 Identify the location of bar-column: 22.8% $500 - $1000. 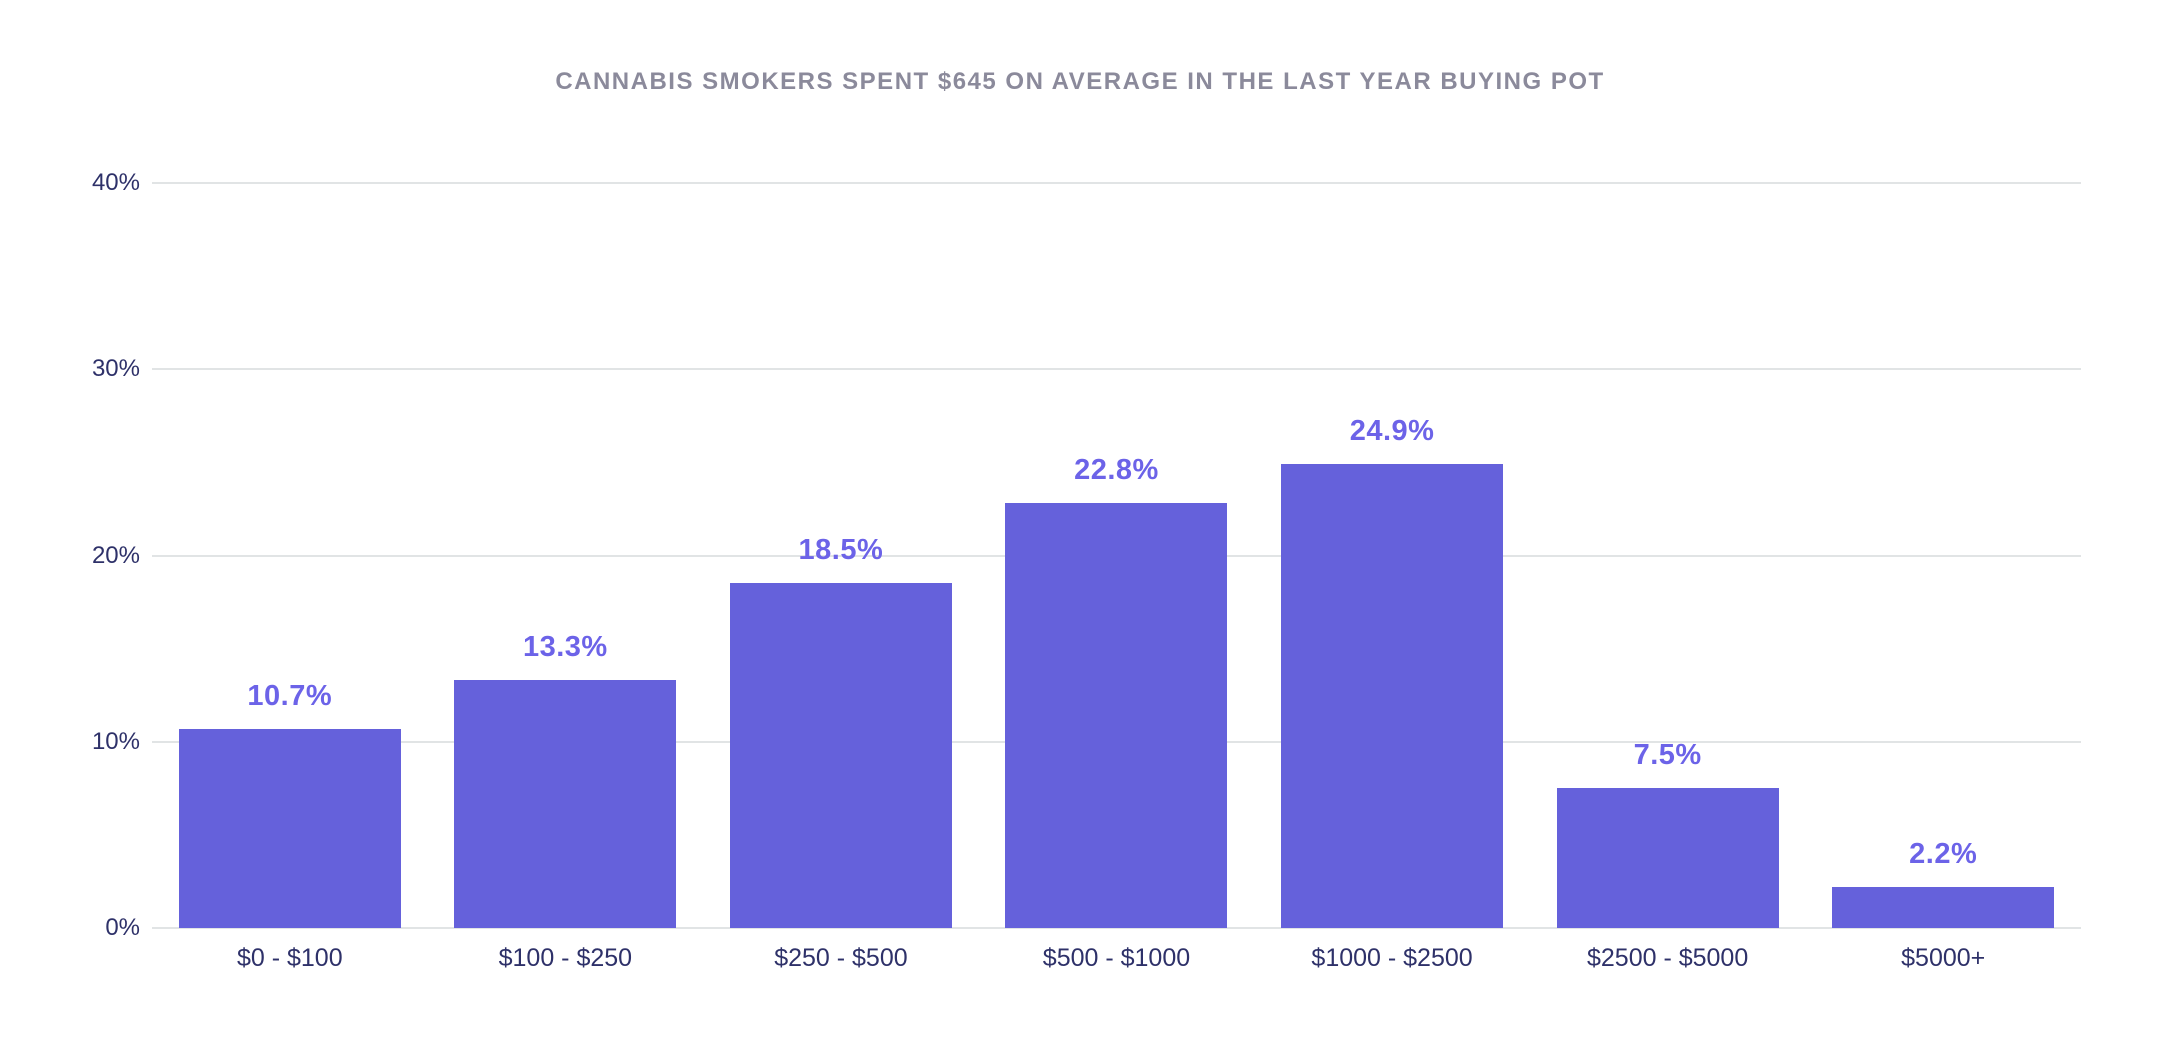
(1117, 577).